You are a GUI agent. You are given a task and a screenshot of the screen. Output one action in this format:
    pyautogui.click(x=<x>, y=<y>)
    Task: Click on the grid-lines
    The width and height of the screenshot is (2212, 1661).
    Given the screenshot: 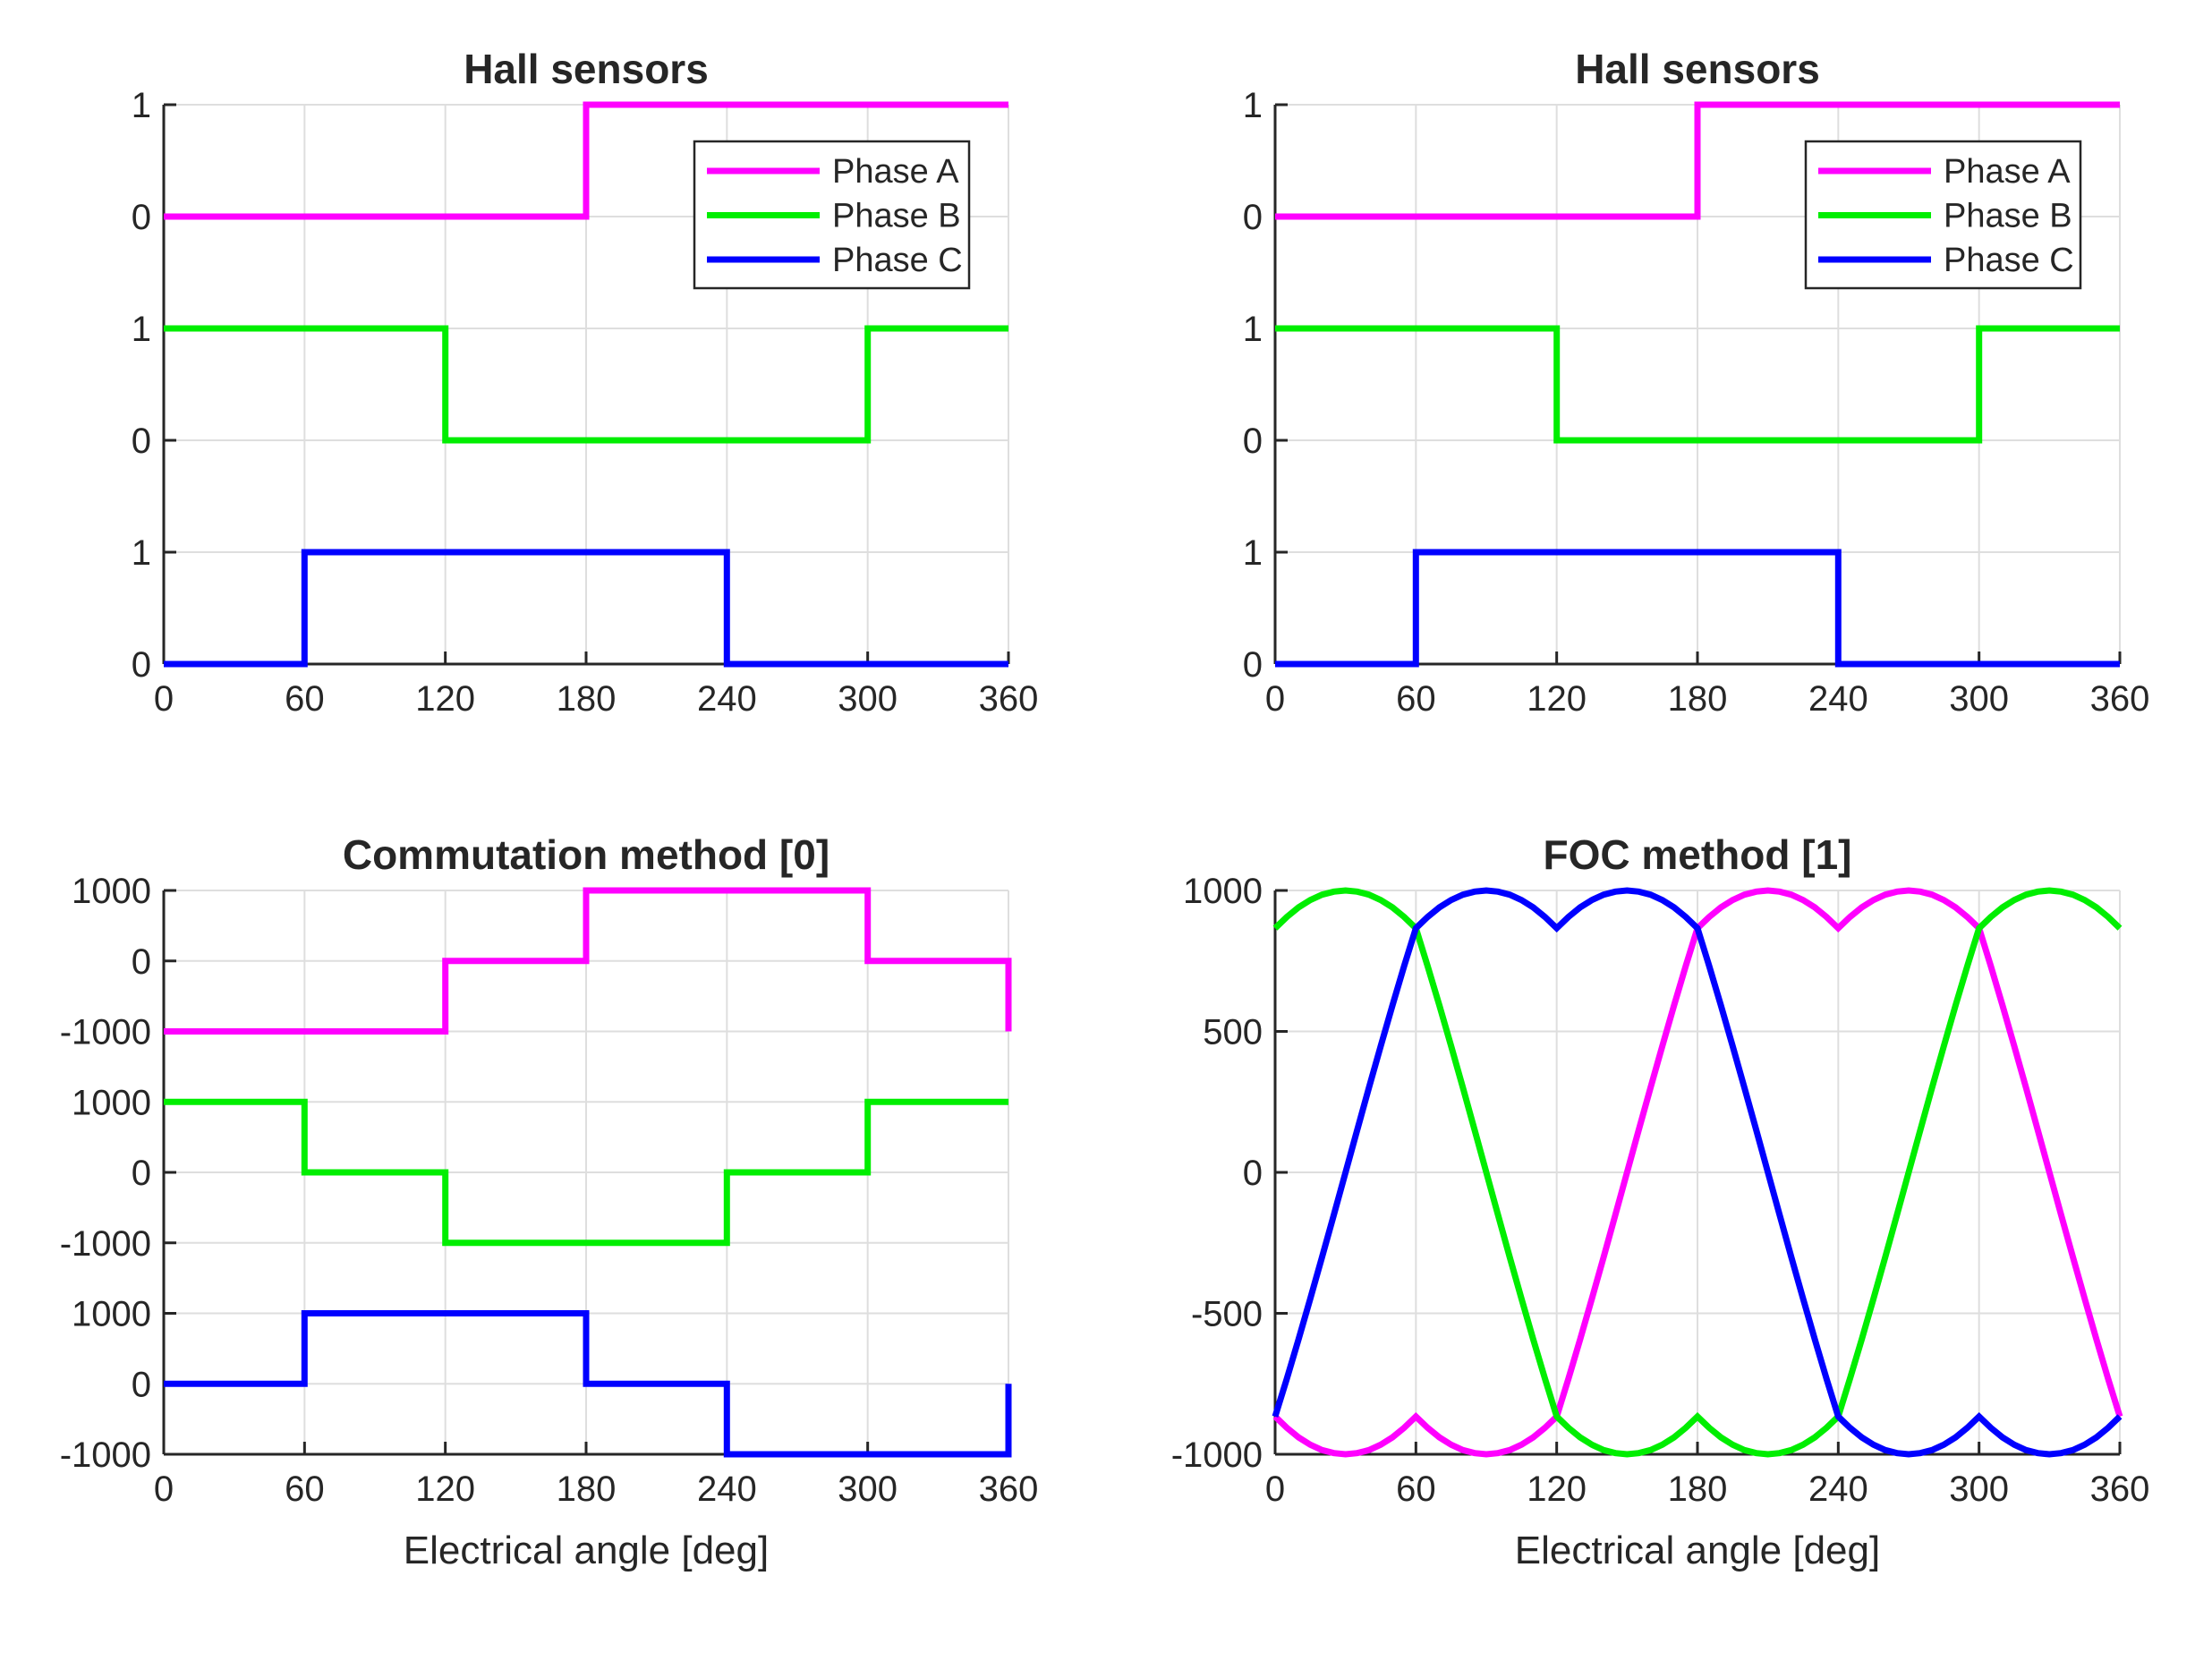 What is the action you would take?
    pyautogui.click(x=1697, y=1172)
    